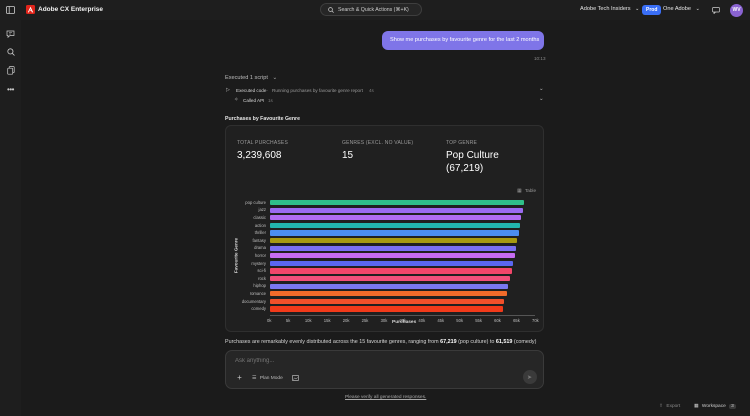  What do you see at coordinates (385, 100) in the screenshot?
I see `step-called-api: ✧ Called API 1s ⌄` at bounding box center [385, 100].